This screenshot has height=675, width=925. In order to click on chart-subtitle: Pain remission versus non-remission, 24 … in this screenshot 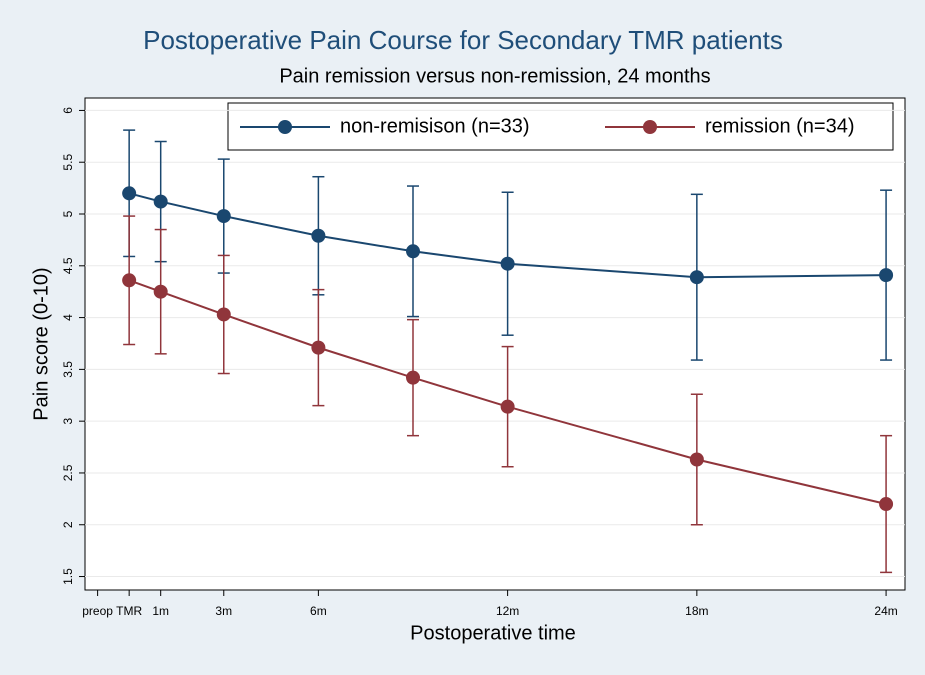, I will do `click(494, 76)`.